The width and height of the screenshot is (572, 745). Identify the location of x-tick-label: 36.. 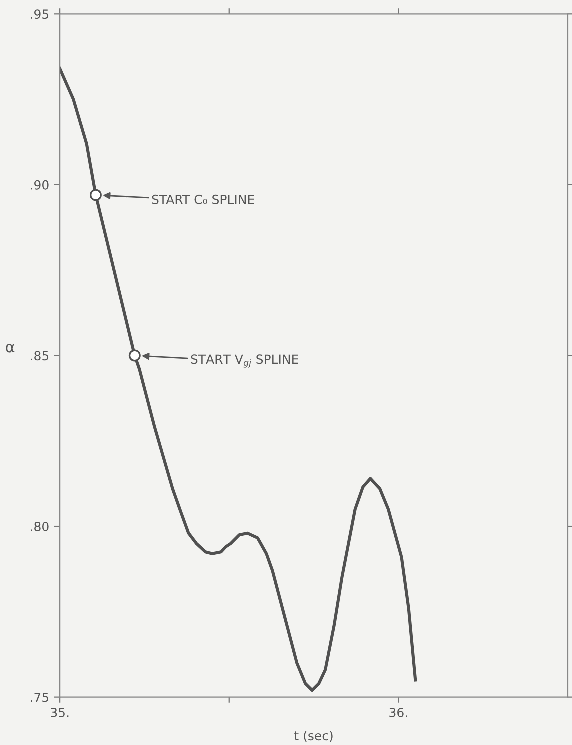
(399, 713).